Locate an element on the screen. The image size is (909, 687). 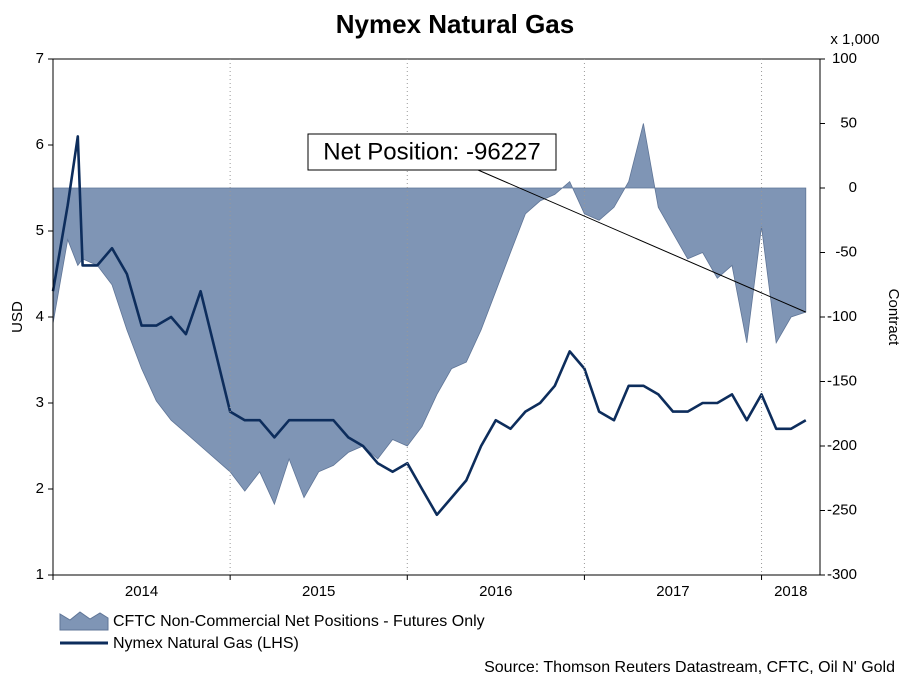
y2-axis-title: Contract is located at coordinates (893, 318).